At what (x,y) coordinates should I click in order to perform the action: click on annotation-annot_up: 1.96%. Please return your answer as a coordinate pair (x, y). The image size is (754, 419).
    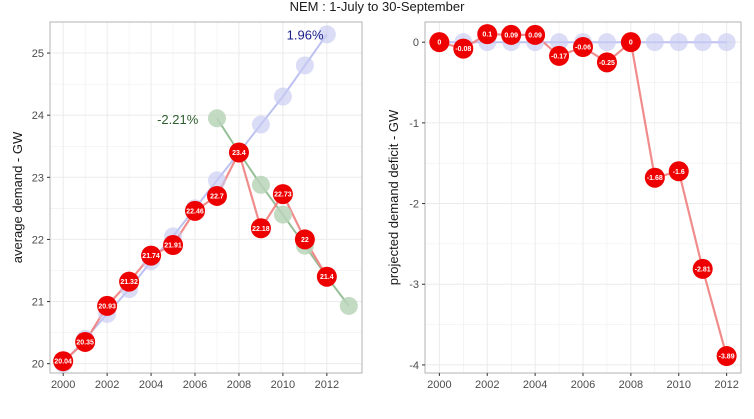
    Looking at the image, I should click on (305, 35).